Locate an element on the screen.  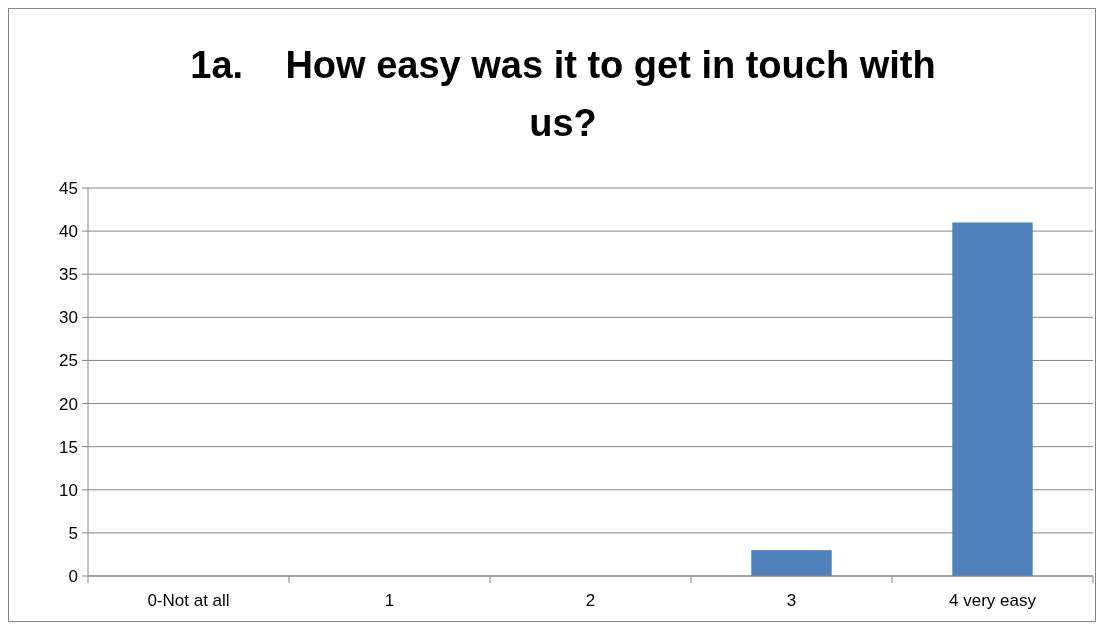
x-tick-label: 0-Not at all is located at coordinates (188, 600).